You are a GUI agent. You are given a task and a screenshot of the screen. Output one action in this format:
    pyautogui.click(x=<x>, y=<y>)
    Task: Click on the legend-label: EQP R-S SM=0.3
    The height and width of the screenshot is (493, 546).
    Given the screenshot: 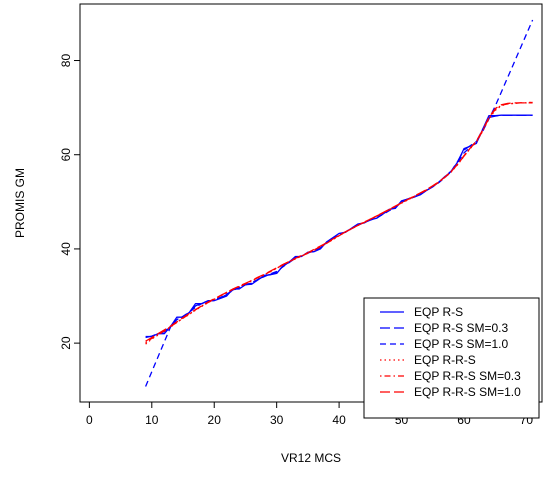 What is the action you would take?
    pyautogui.click(x=461, y=328)
    